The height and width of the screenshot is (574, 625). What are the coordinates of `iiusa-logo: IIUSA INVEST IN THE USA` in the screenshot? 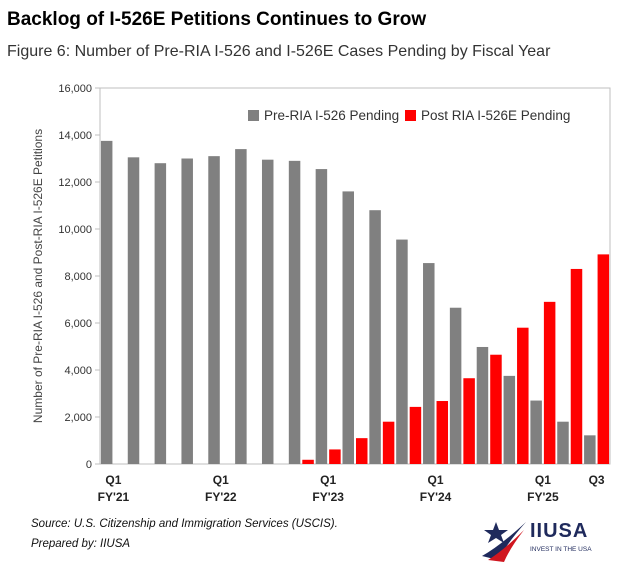 It's located at (548, 539).